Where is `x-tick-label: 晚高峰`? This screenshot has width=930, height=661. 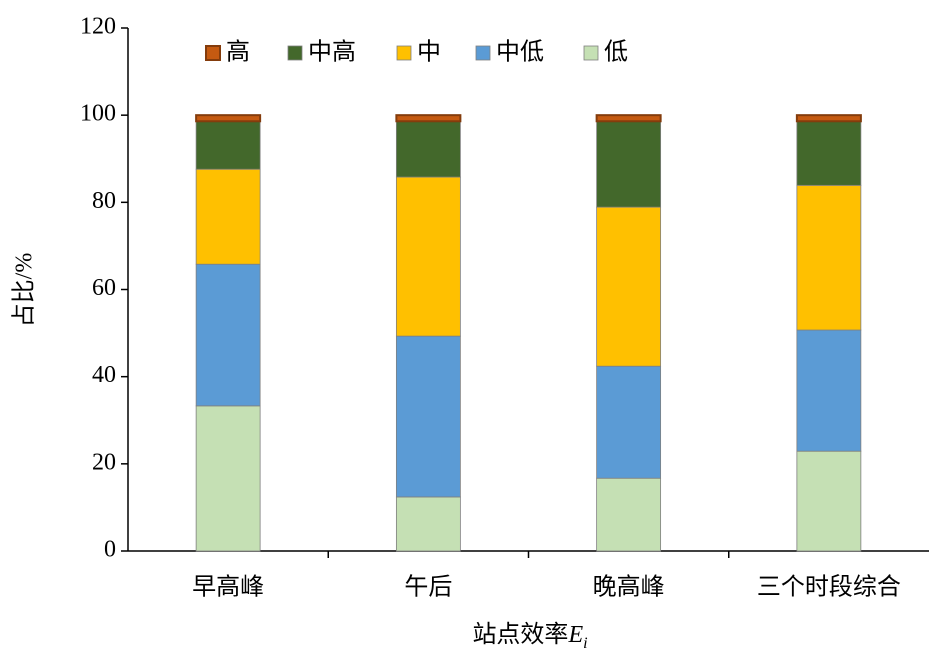 x-tick-label: 晚高峰 is located at coordinates (629, 587).